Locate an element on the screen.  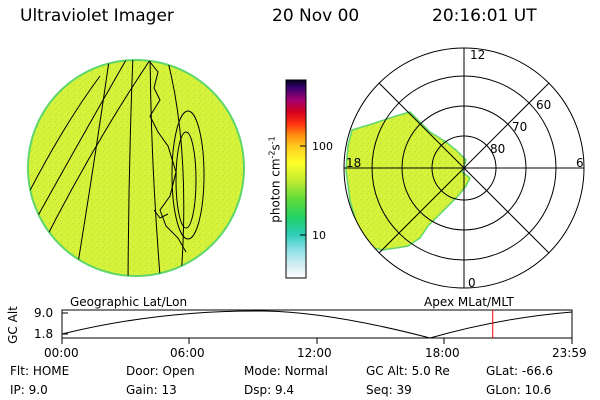
mlat-label-80: 80 is located at coordinates (498, 149).